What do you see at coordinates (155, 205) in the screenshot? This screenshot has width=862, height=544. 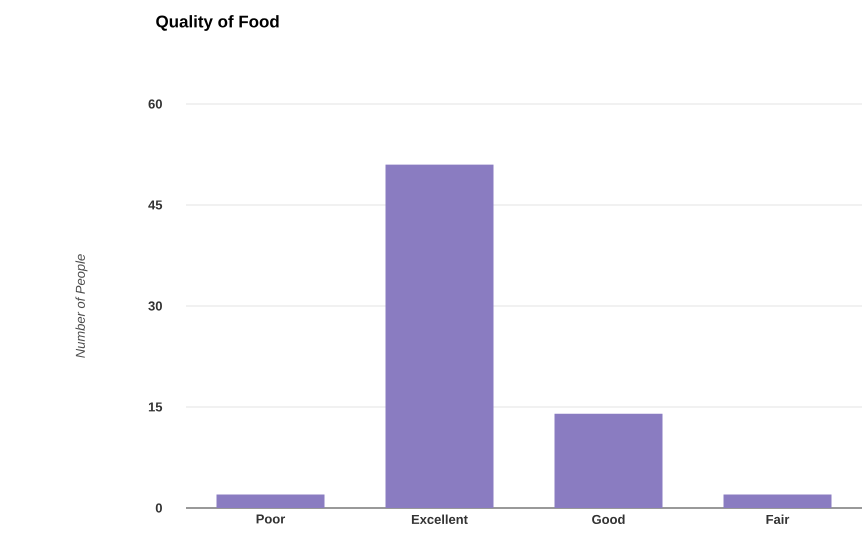 I see `y-tick-label: 45` at bounding box center [155, 205].